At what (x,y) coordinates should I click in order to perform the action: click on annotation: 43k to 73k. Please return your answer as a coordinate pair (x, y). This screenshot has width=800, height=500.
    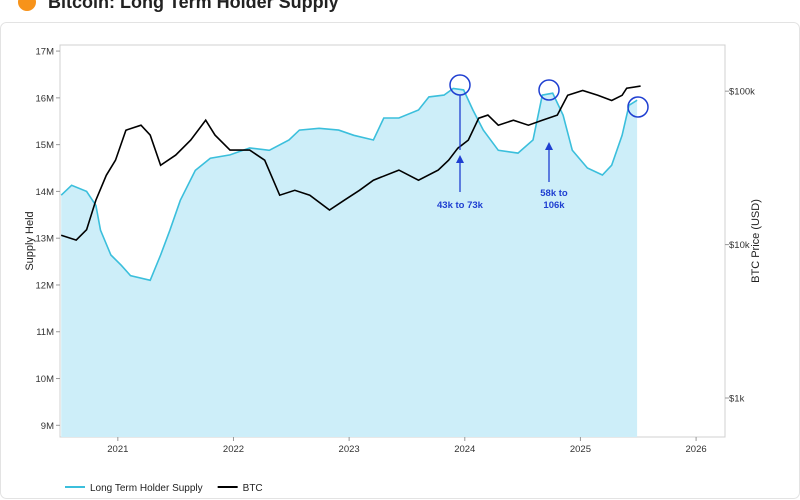
    Looking at the image, I should click on (460, 205).